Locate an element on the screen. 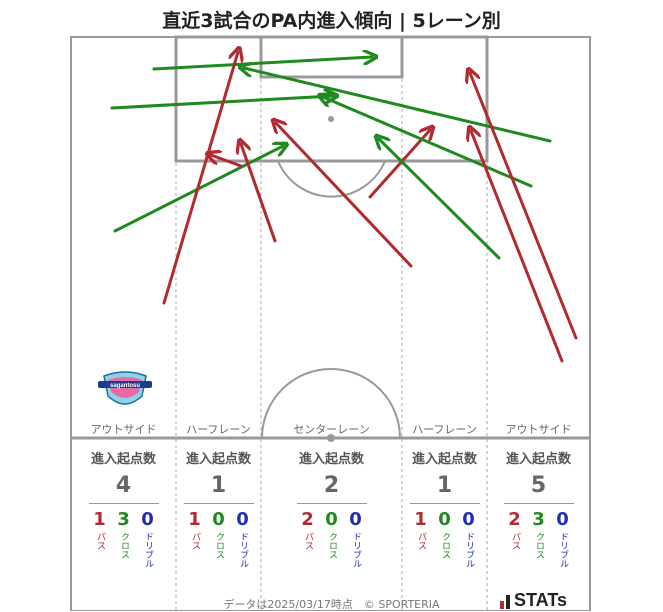 This screenshot has width=663, height=612. chart-title: 直近3試合のPA内進入傾向 | 5レーン別 is located at coordinates (331, 21).